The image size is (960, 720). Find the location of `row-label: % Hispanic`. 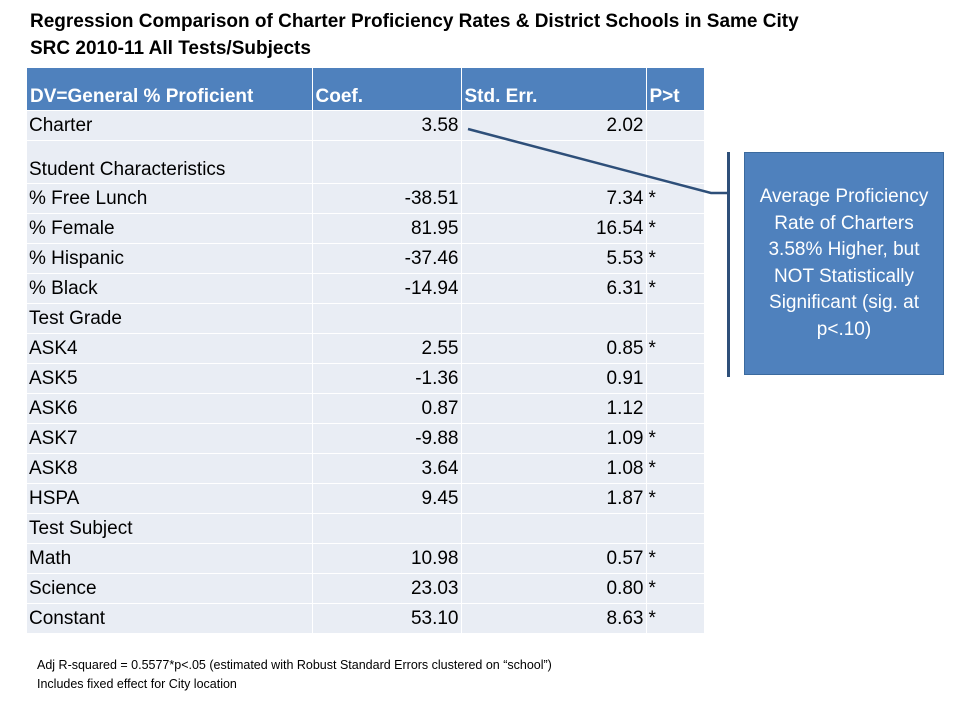

row-label: % Hispanic is located at coordinates (169, 258).